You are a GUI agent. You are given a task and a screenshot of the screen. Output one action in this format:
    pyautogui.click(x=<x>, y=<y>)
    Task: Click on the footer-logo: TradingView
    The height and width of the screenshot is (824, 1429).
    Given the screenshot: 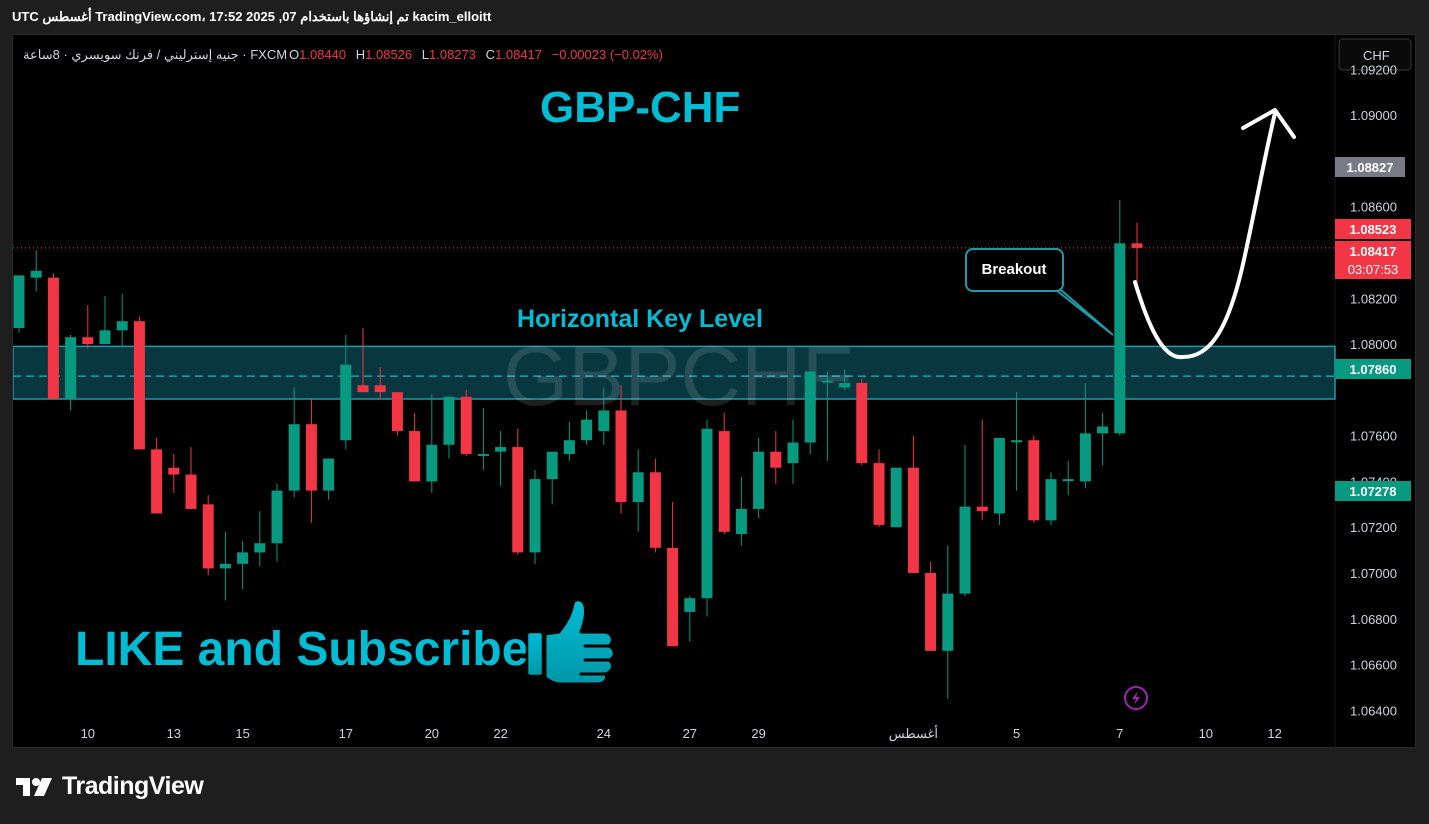 What is the action you would take?
    pyautogui.click(x=110, y=786)
    